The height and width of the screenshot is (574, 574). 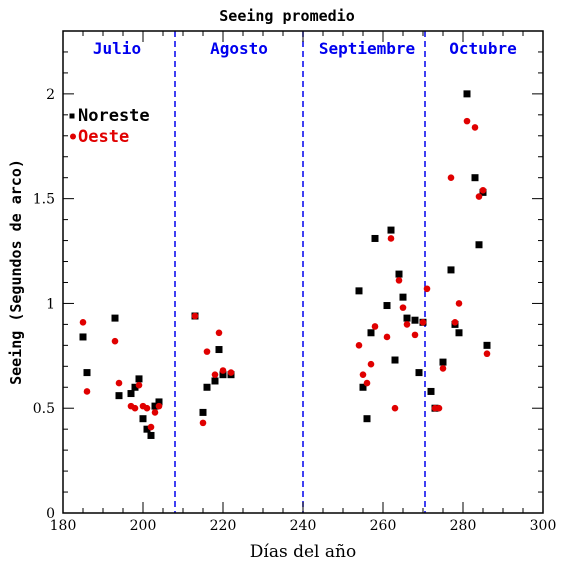 I want to click on y-tick-label: 1, so click(x=50, y=304).